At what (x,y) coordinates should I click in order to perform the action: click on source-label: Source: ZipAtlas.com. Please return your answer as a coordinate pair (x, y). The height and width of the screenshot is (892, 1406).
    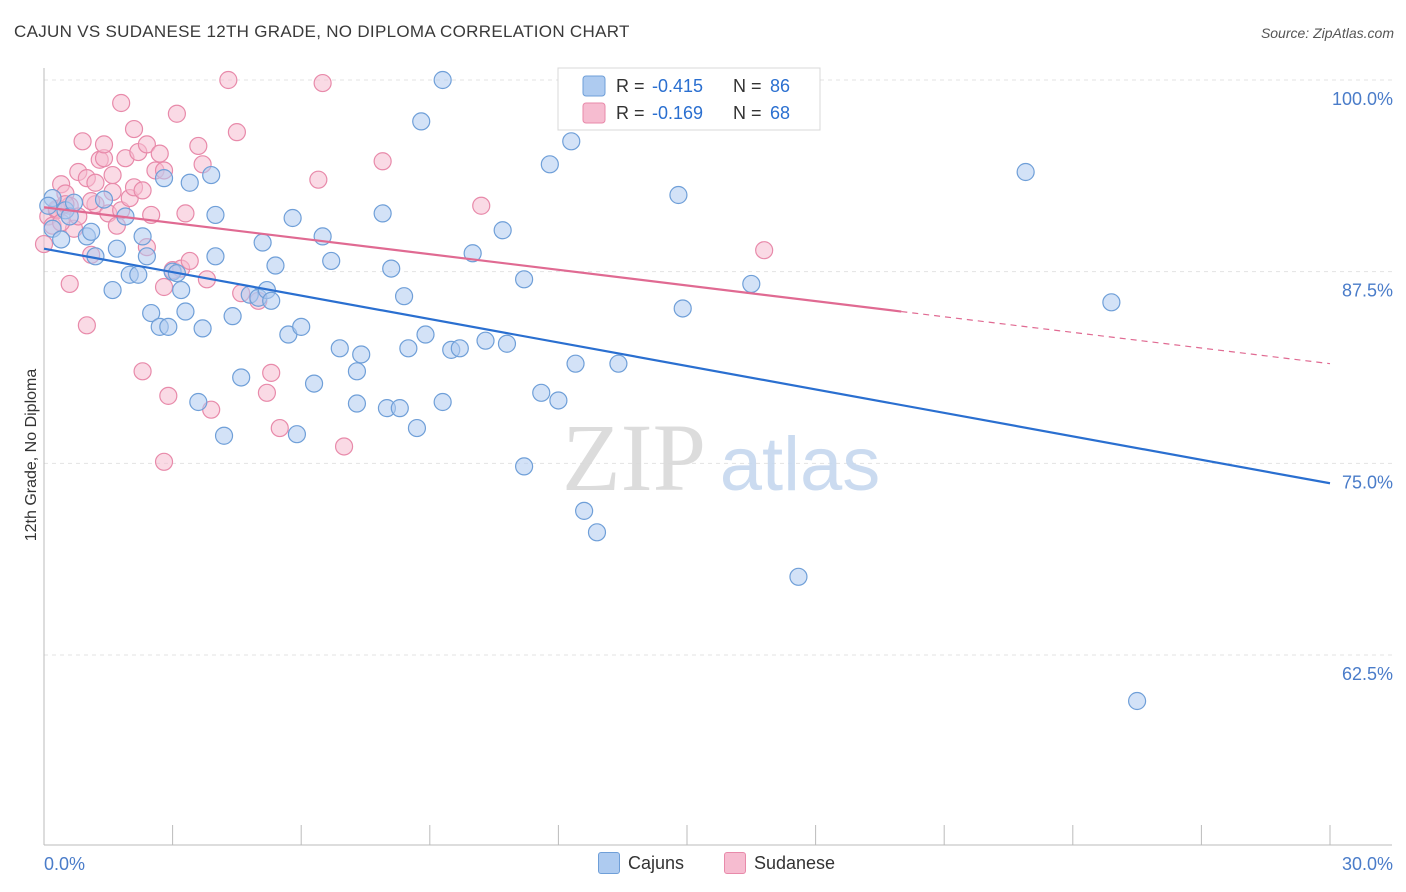
    Looking at the image, I should click on (1327, 33).